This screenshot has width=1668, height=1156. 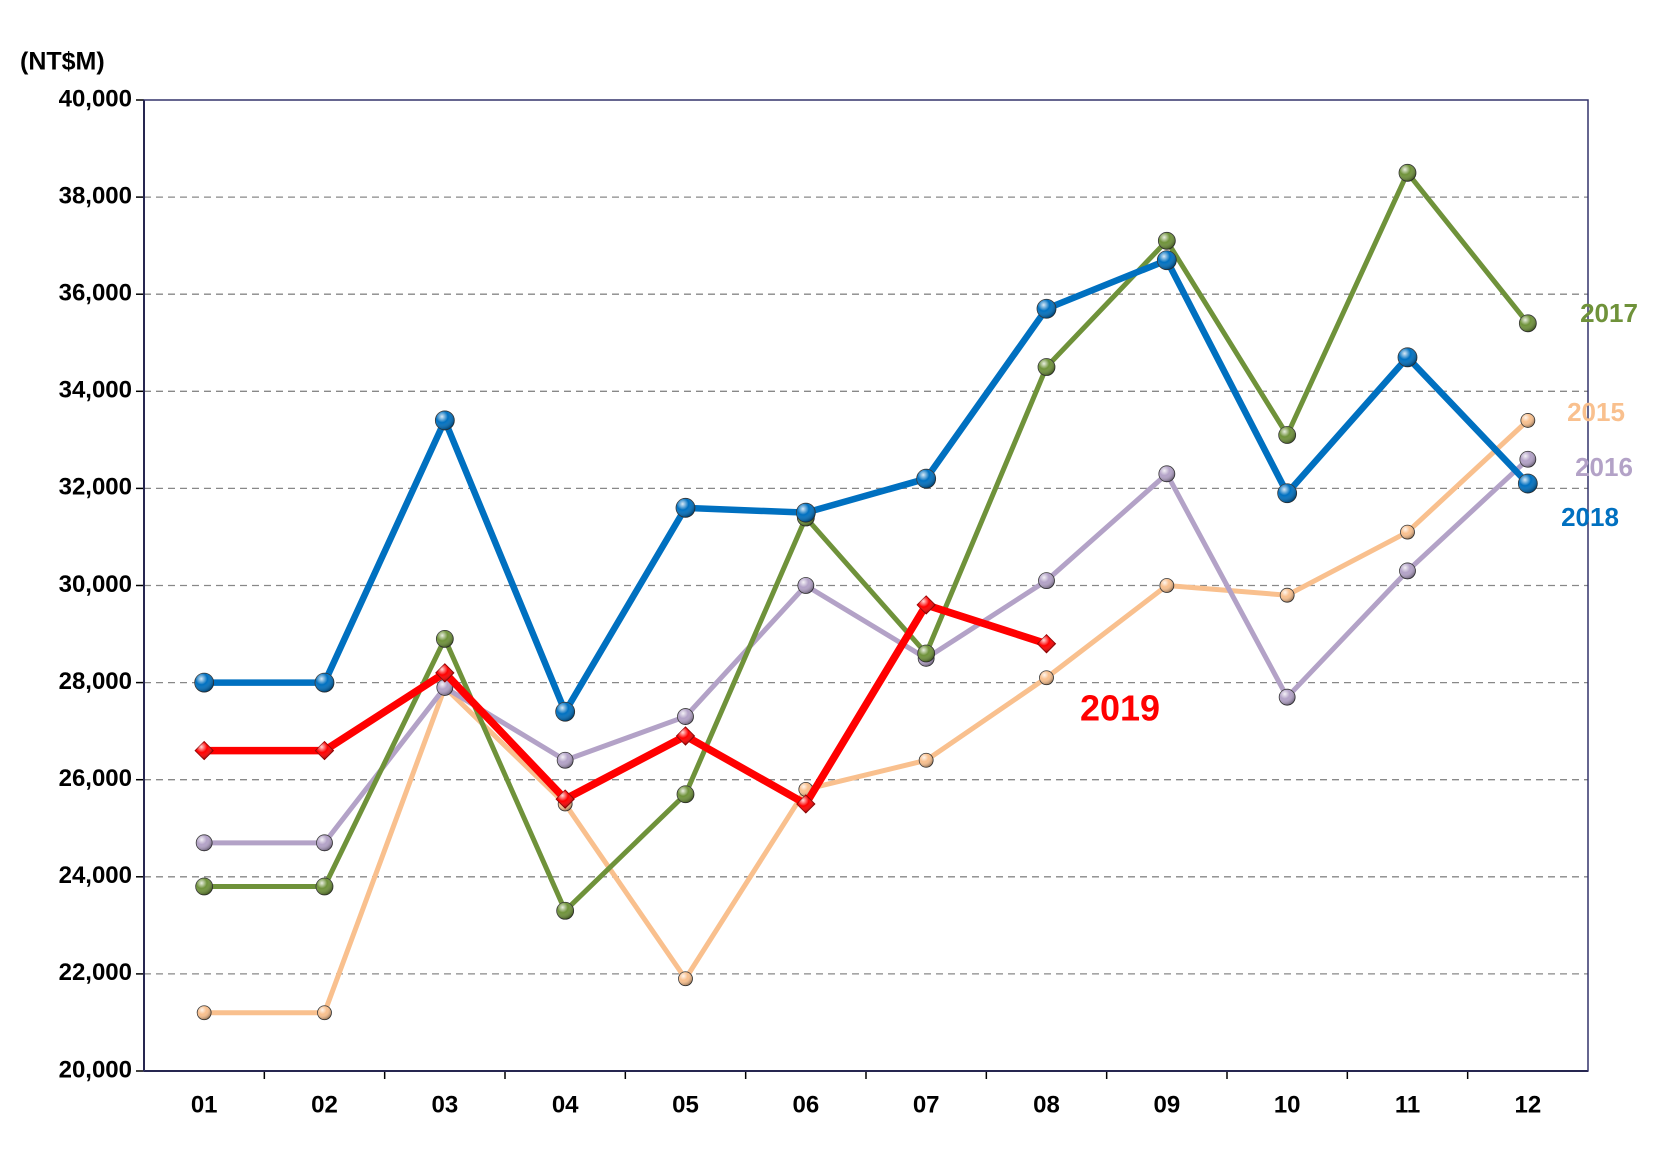 What do you see at coordinates (62, 62) in the screenshot?
I see `y-axis-unit: (NT$M)` at bounding box center [62, 62].